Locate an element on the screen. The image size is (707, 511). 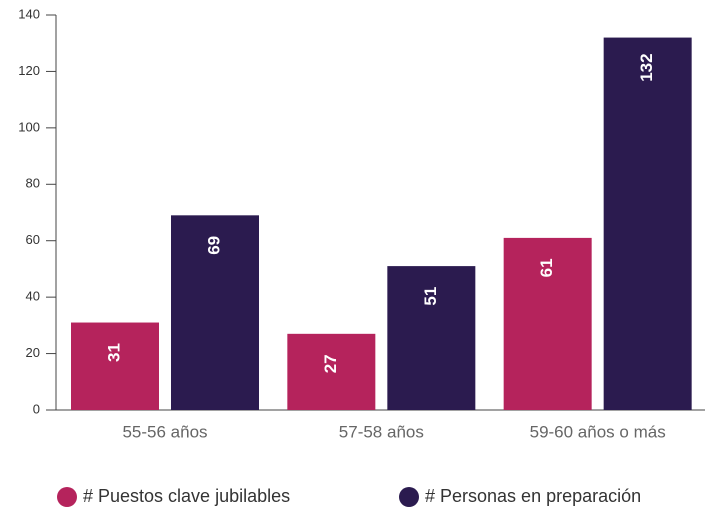
y-tick-label: 0 is located at coordinates (36, 408).